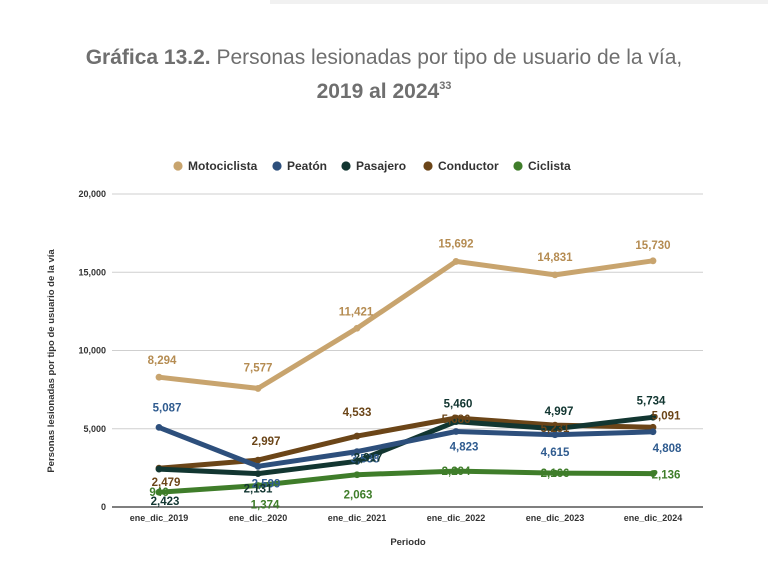  I want to click on legend-item-motociclista: Motociclista, so click(215, 166).